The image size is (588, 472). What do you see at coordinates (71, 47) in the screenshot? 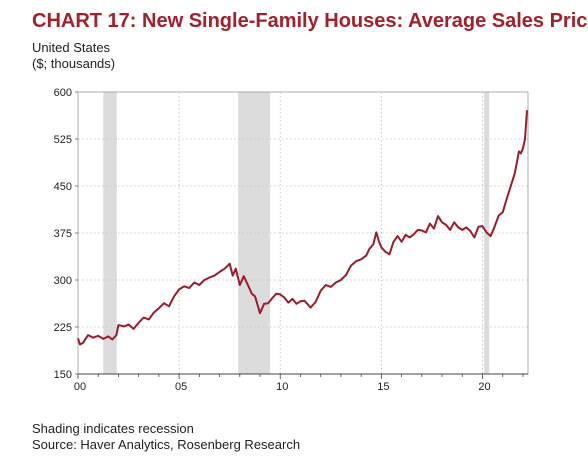
I see `chart-subtitle-region: United States` at bounding box center [71, 47].